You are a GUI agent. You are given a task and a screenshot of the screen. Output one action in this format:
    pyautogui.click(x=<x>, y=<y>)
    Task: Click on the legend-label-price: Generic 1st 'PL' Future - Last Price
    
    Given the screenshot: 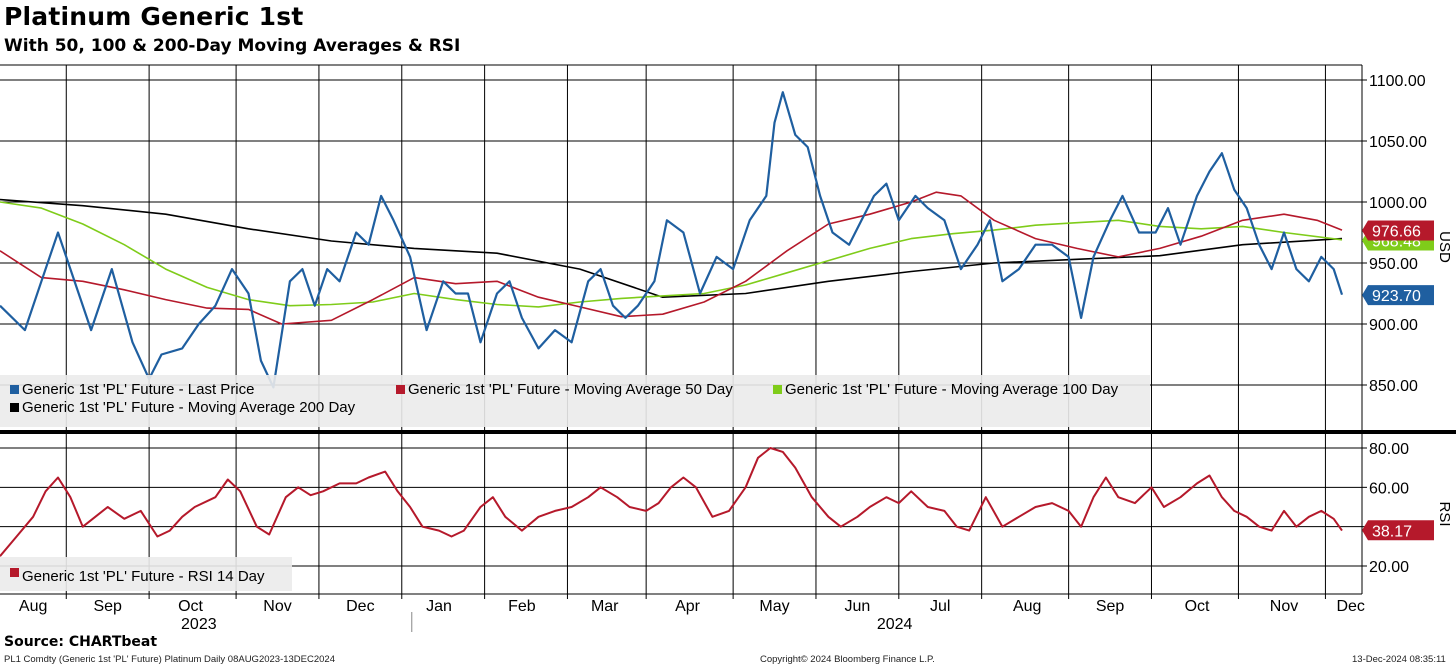 What is the action you would take?
    pyautogui.click(x=138, y=389)
    